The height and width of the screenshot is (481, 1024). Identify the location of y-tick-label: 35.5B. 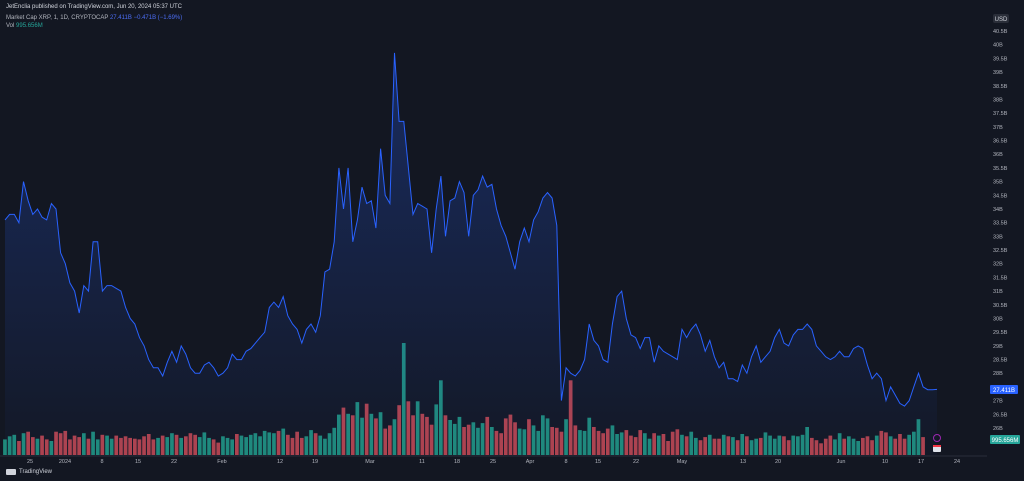
(1000, 169).